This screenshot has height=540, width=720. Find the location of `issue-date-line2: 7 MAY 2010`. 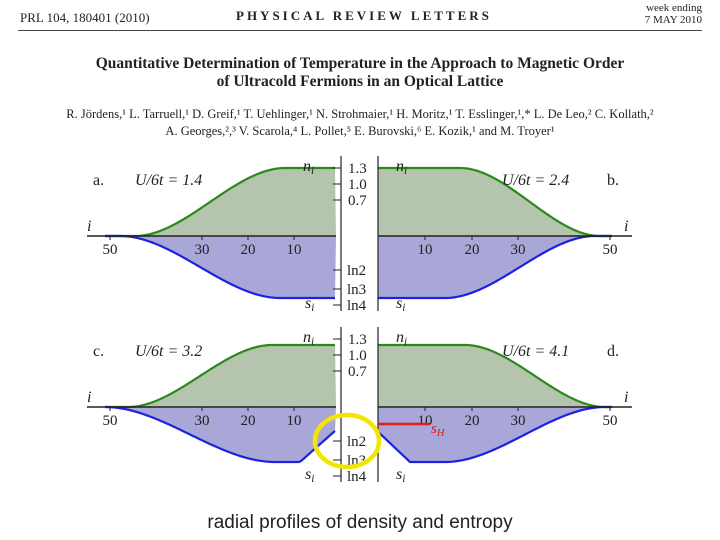

issue-date-line2: 7 MAY 2010 is located at coordinates (673, 20).